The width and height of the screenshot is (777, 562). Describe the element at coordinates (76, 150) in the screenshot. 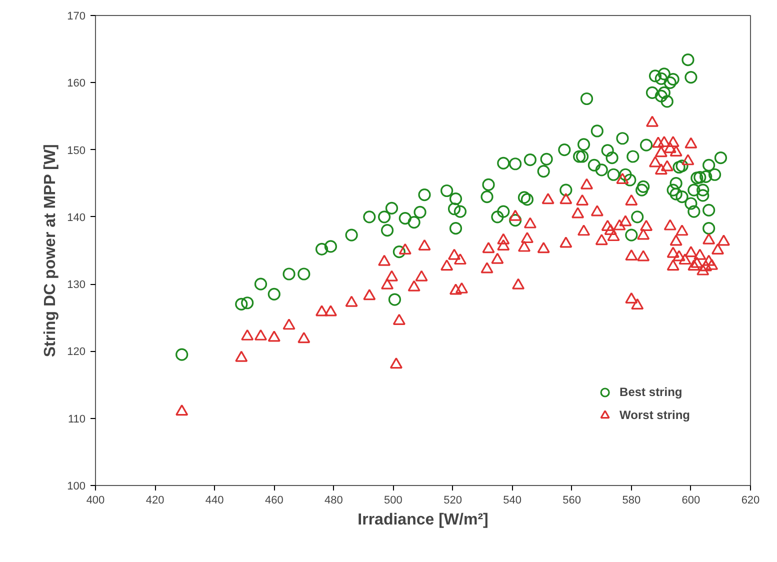

I see `y-tick-label: 150` at that location.